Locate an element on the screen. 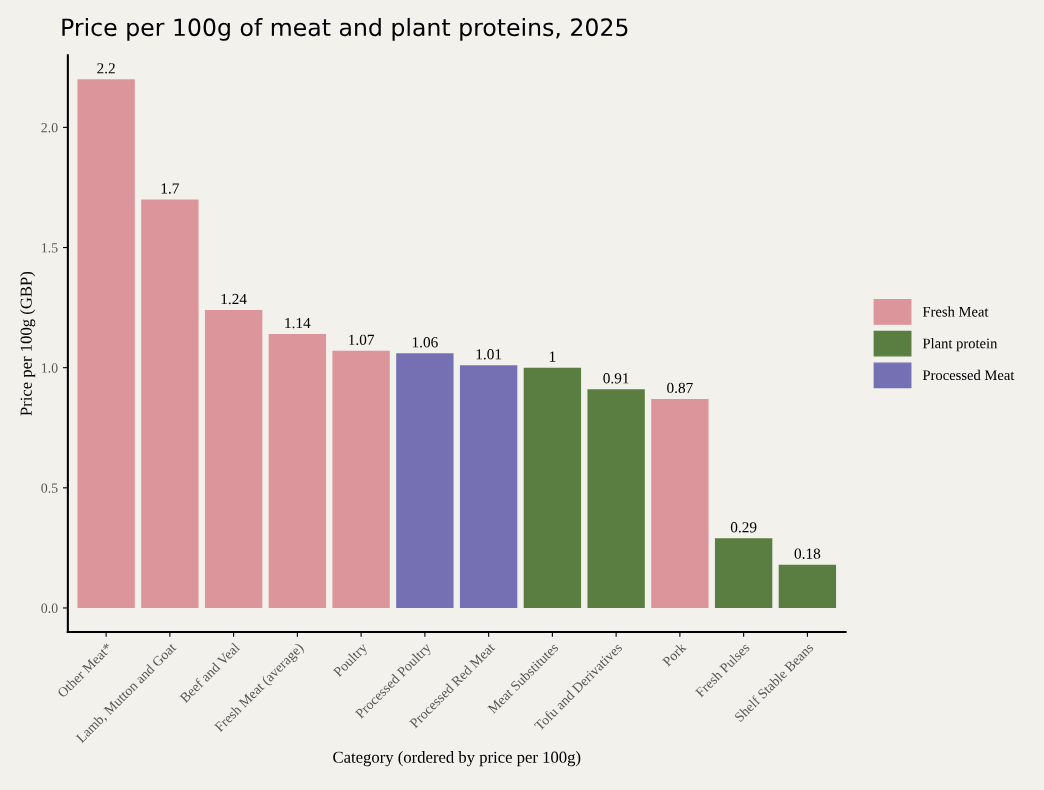  y-tick-label: 0.0 is located at coordinates (49, 608).